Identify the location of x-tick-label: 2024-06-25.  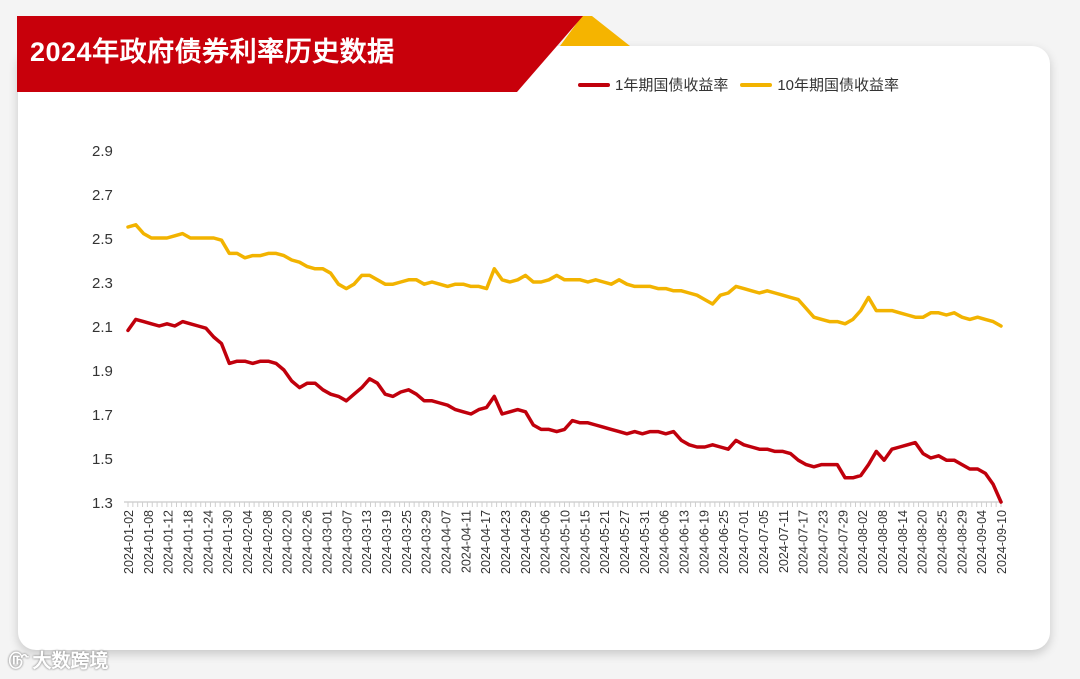
(724, 542).